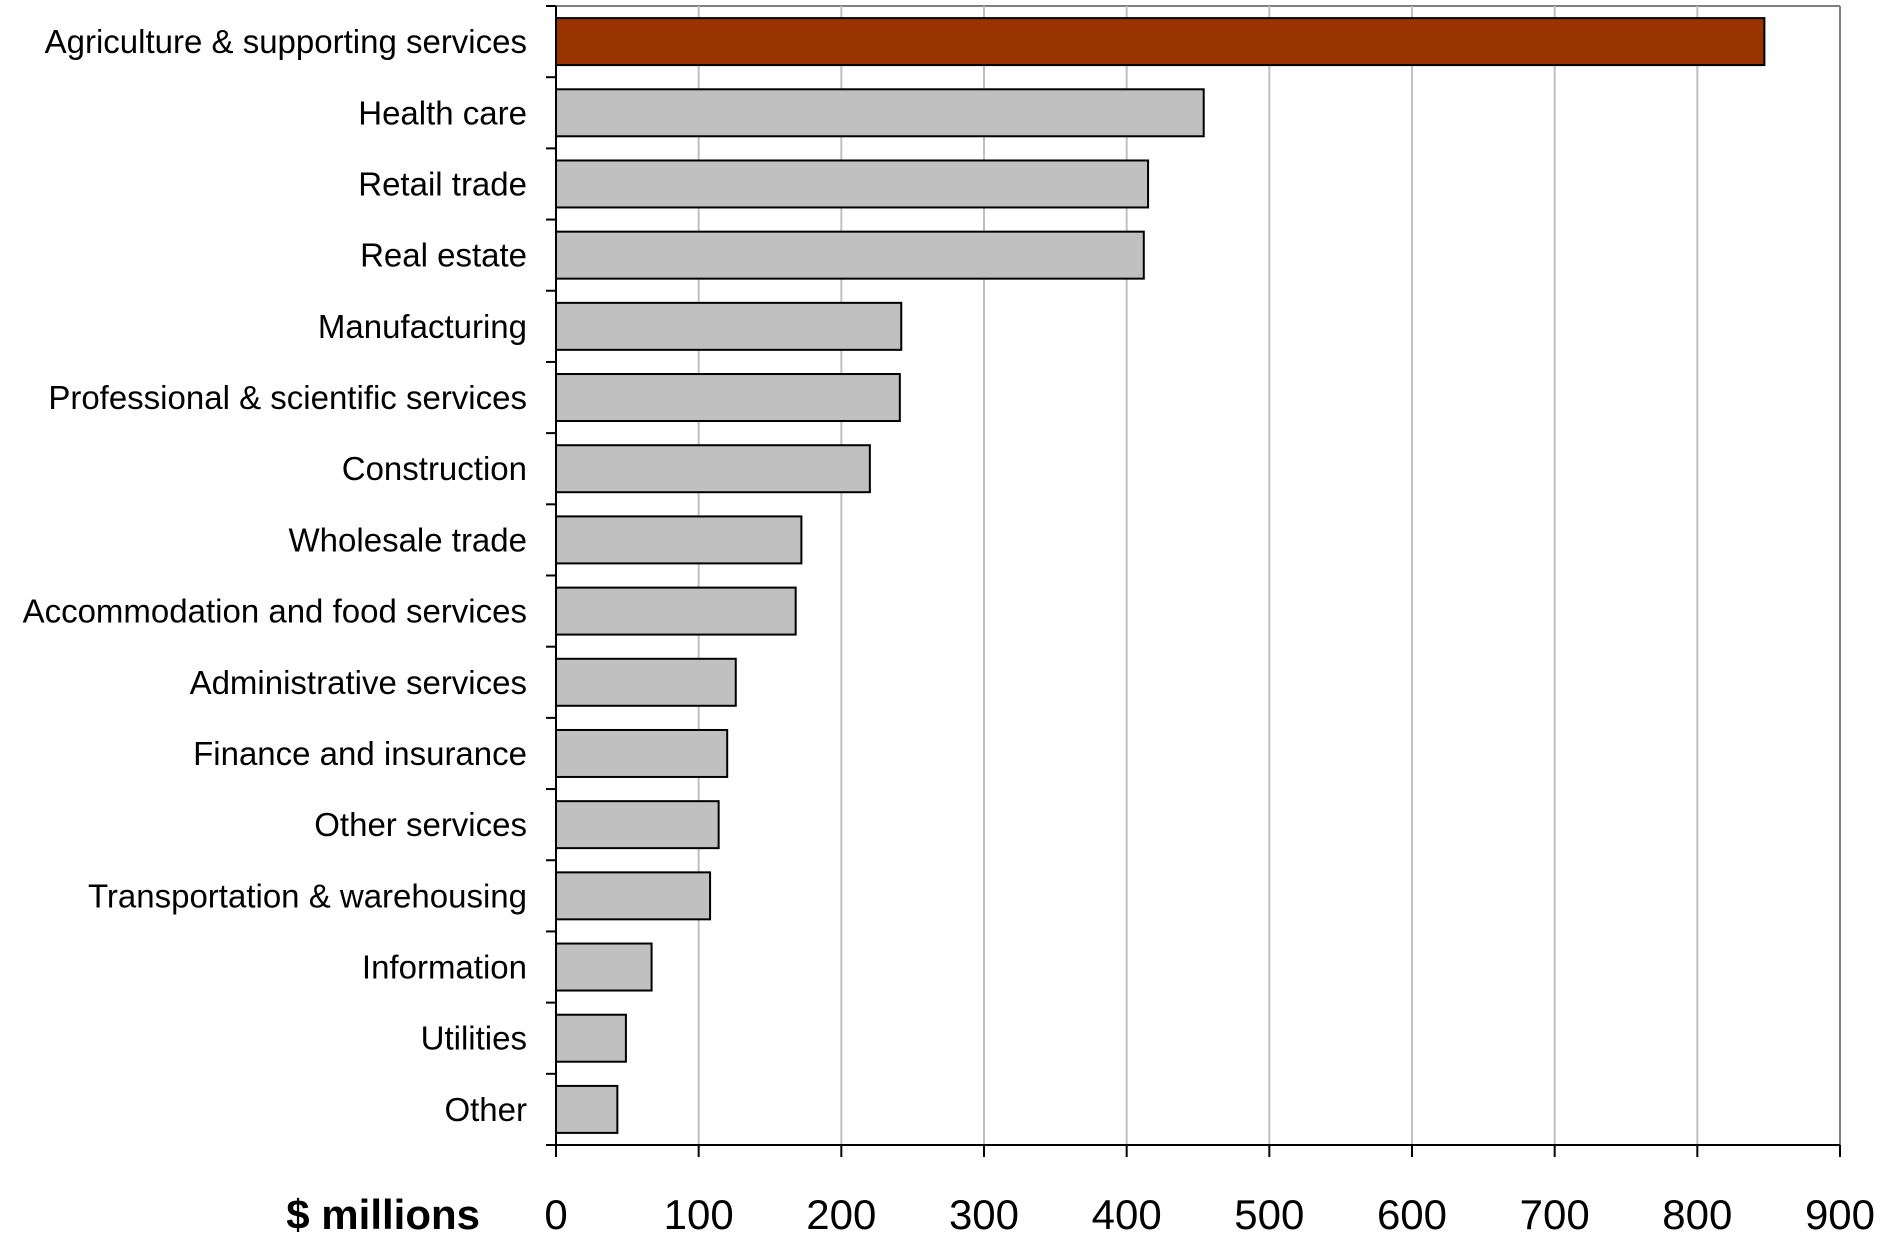  I want to click on category-label: Accommodation and food services, so click(275, 611).